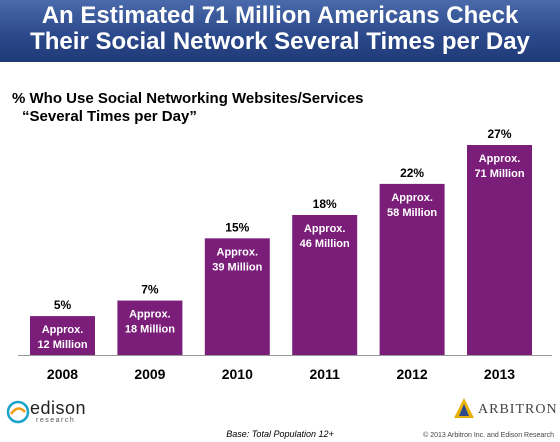 Image resolution: width=560 pixels, height=442 pixels. I want to click on value-label-2011: 18%, so click(325, 204).